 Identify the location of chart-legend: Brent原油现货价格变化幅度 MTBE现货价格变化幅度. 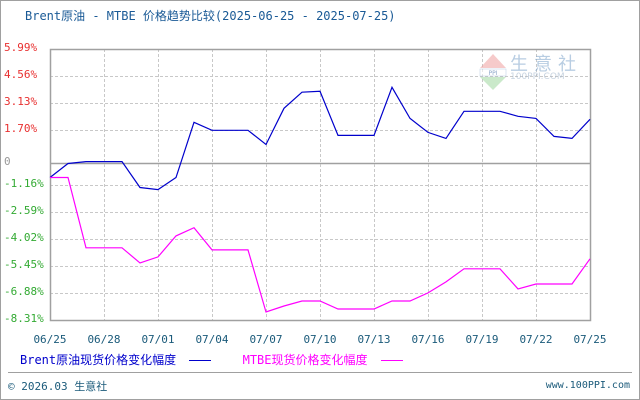
(211, 359).